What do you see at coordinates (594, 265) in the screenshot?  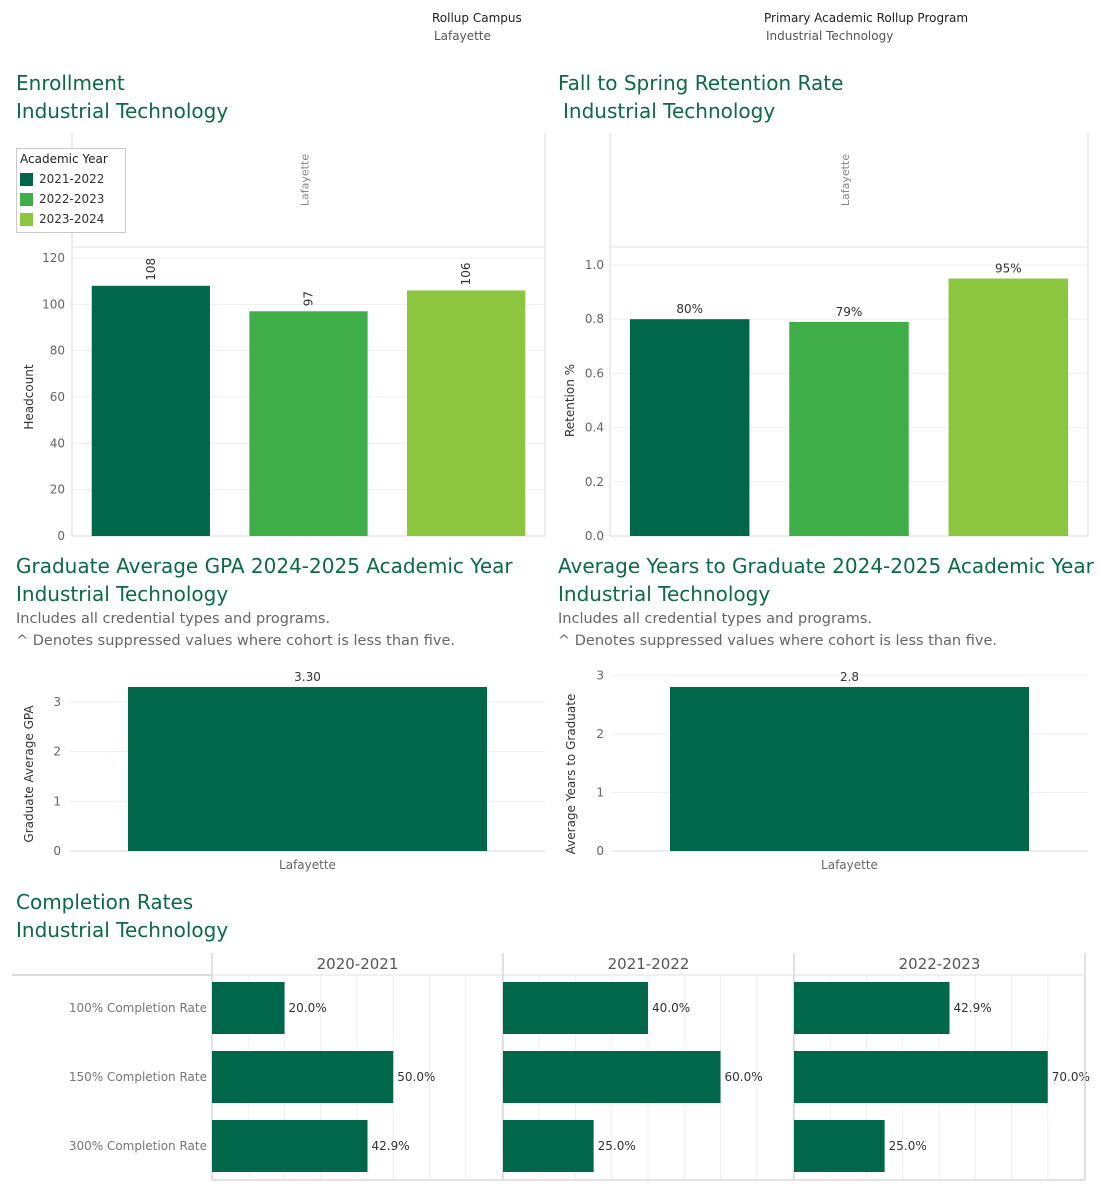 I see `y-tick-label: 1.0` at bounding box center [594, 265].